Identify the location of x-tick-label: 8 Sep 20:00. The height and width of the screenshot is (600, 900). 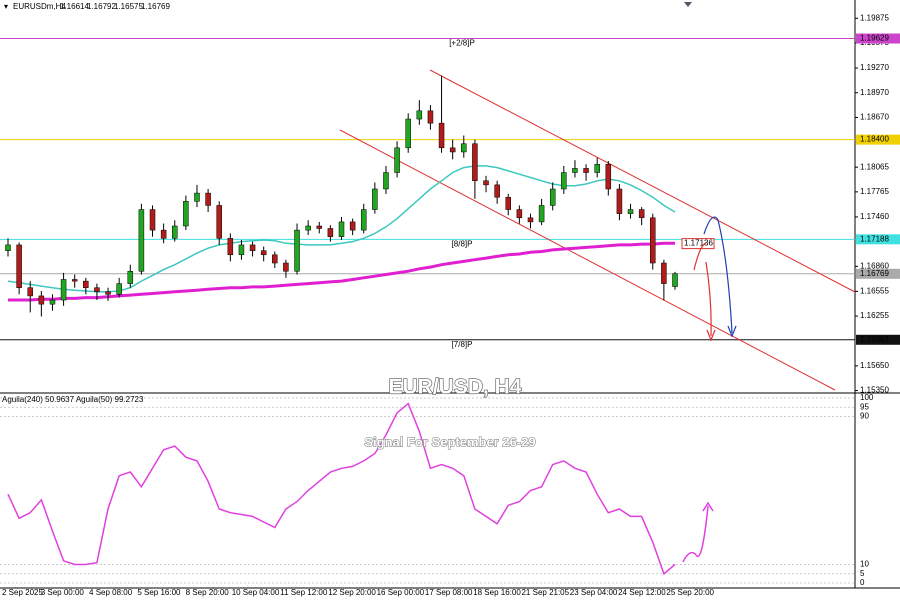
(208, 592).